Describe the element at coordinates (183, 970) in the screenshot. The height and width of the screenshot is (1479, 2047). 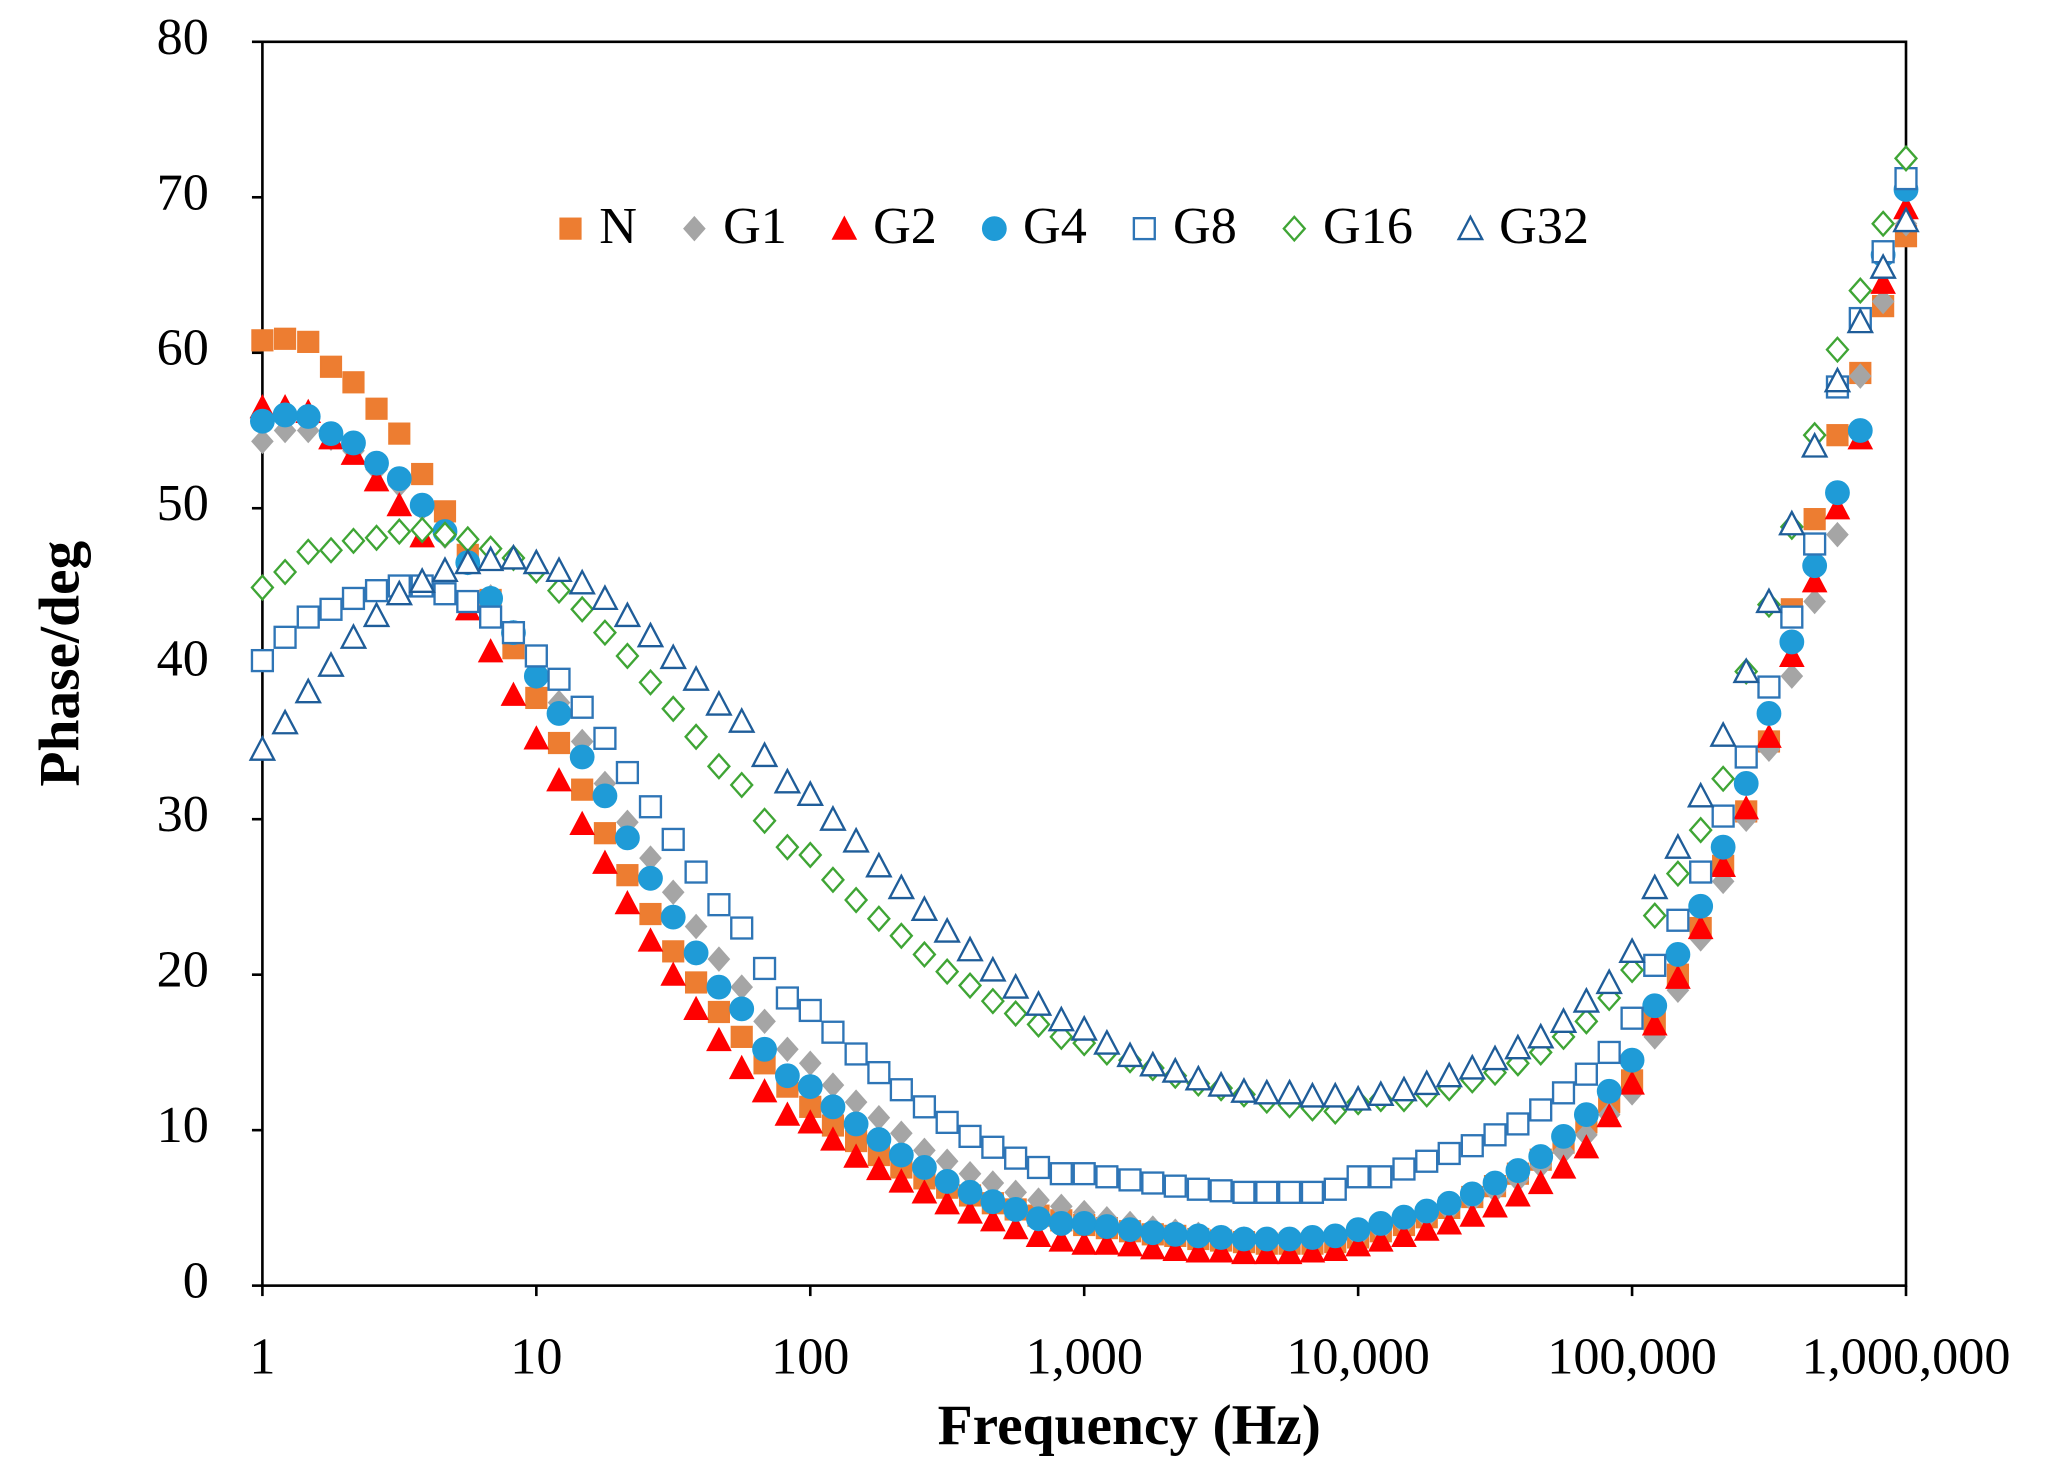
I see `y-tick-label: 20` at that location.